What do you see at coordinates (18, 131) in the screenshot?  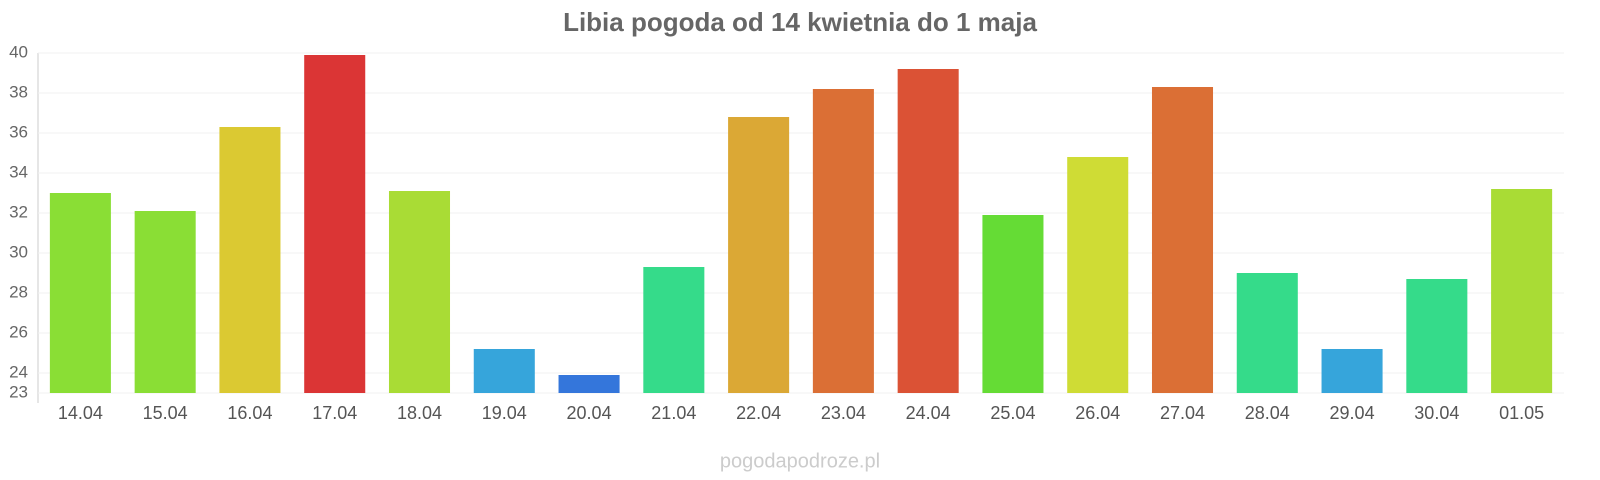 I see `y-tick-label: 36` at bounding box center [18, 131].